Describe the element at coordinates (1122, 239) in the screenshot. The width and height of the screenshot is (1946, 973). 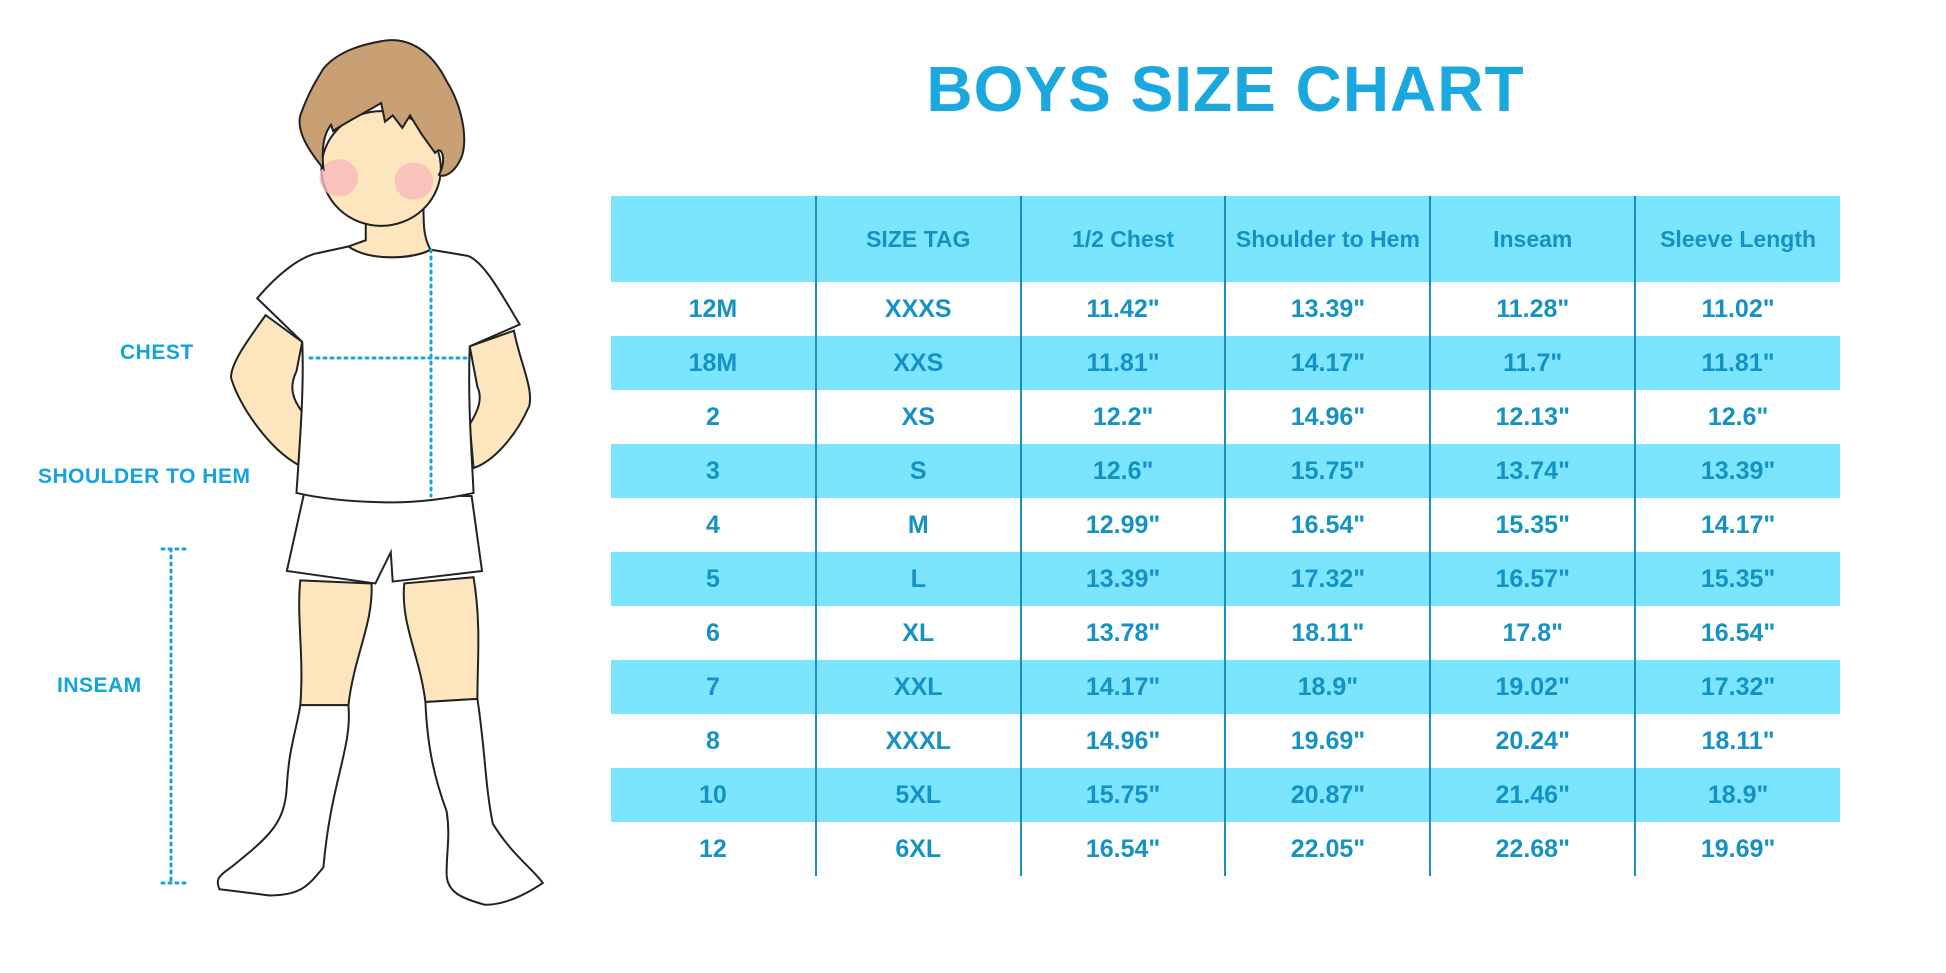
I see `column-header: 1/2 Chest` at that location.